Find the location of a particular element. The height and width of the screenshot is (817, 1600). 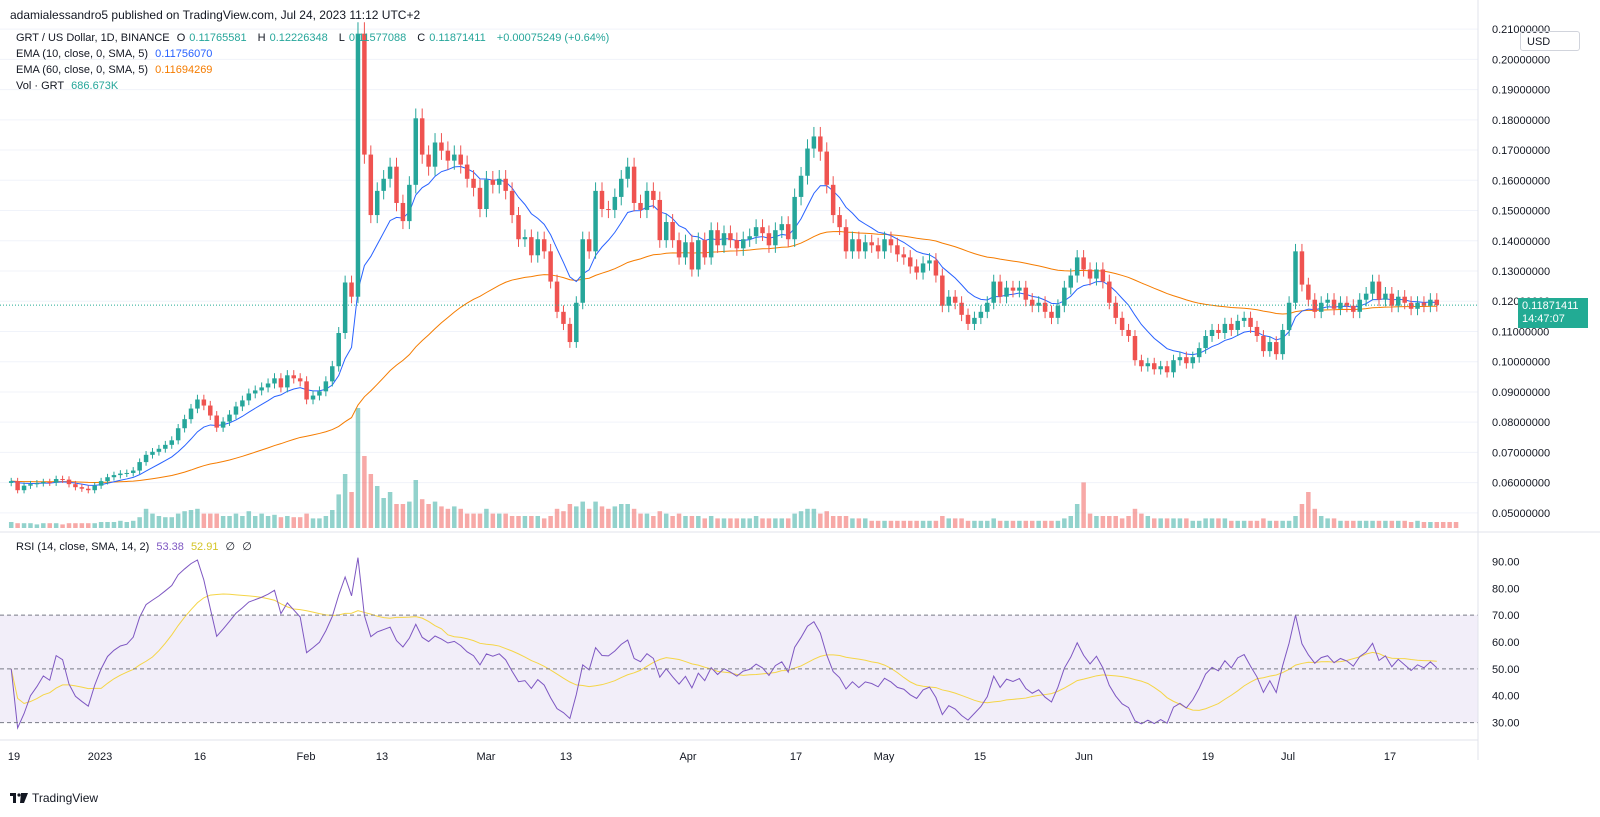

legend-ema60-row: EMA (60, close, 0, SMA, 5) 0.11694269 is located at coordinates (116, 70).